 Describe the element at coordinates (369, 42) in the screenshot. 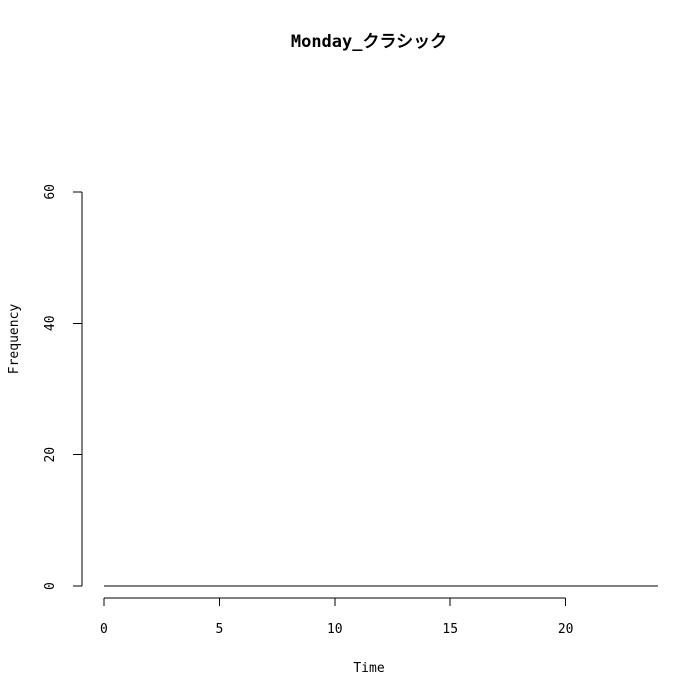

I see `chart-title: Monday_クラシック` at that location.